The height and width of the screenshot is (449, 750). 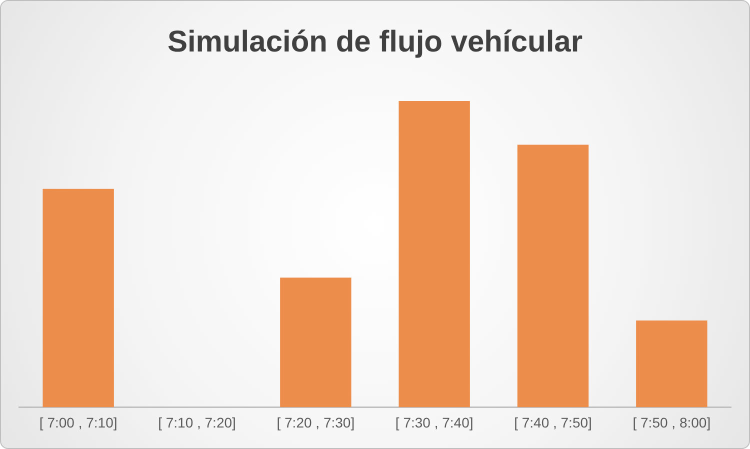 What do you see at coordinates (315, 422) in the screenshot?
I see `x-tick-label: [ 7:20 , 7:30]` at bounding box center [315, 422].